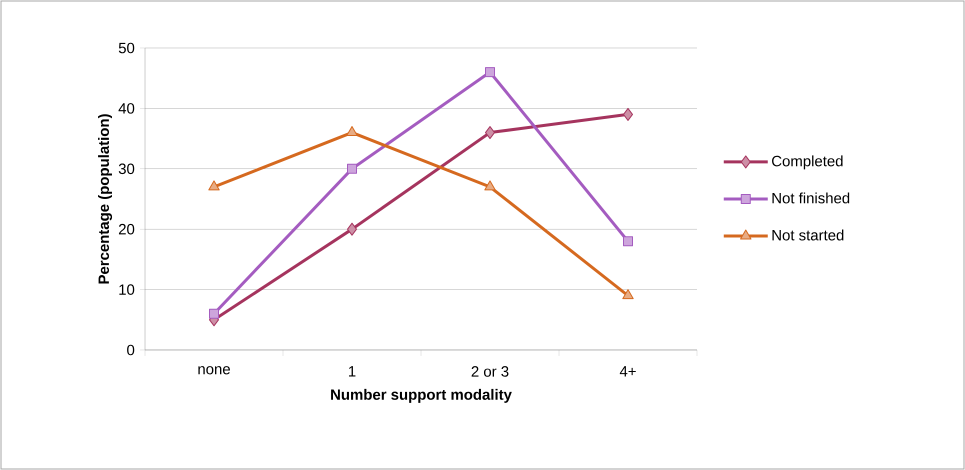  I want to click on x-tick-label: 1, so click(352, 371).